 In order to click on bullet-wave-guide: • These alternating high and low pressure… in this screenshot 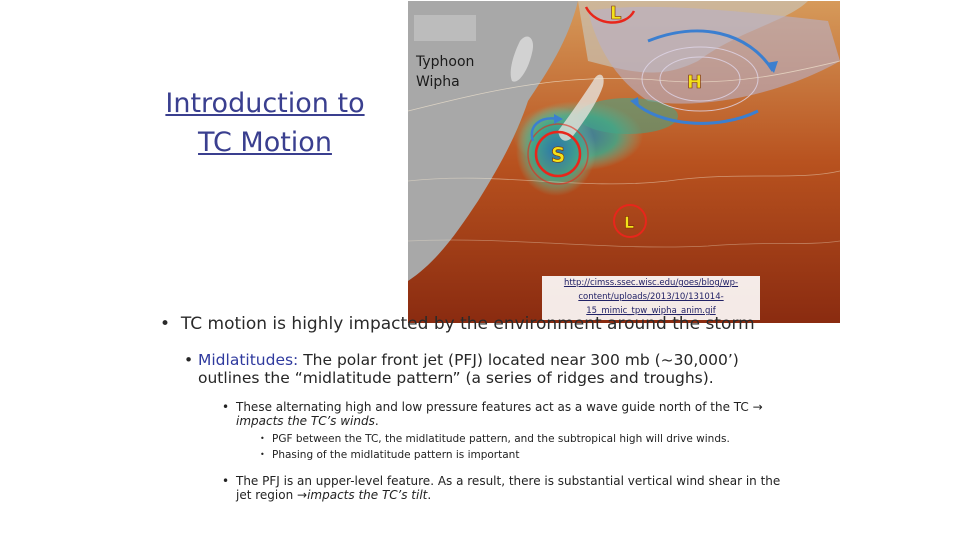, I will do `click(509, 414)`.